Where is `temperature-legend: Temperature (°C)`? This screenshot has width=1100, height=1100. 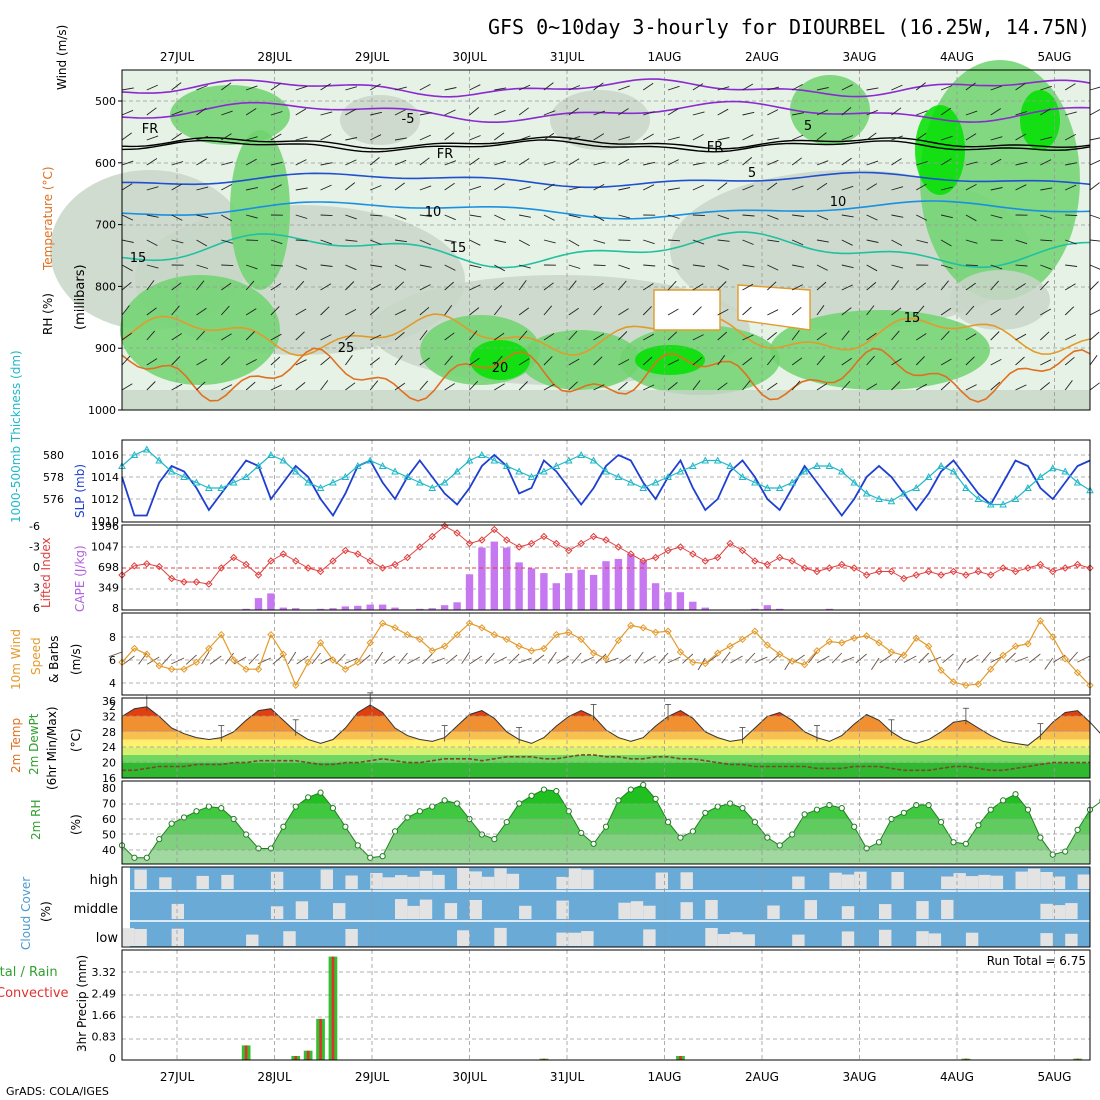
temperature-legend: Temperature (°C) is located at coordinates (48, 218).